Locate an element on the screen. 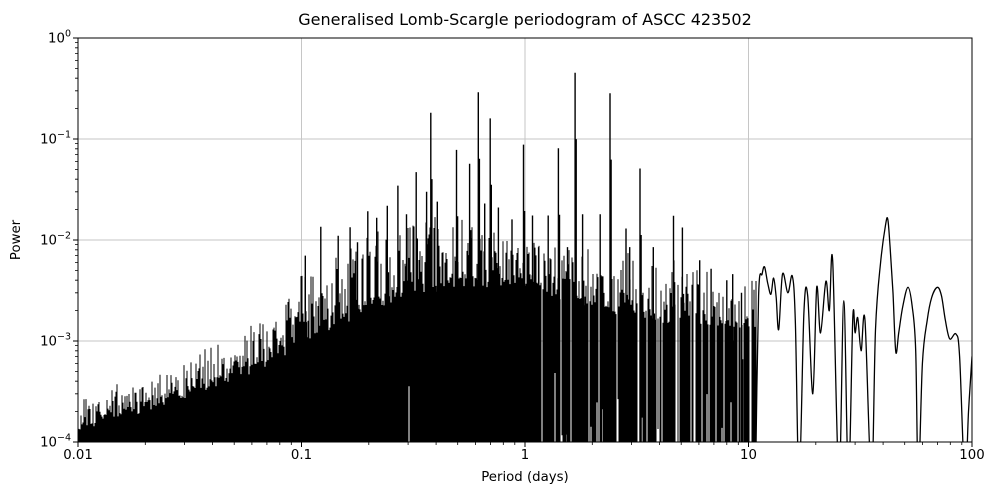 The width and height of the screenshot is (1000, 504). y-tick-label: 10⁻¹ is located at coordinates (55, 139).